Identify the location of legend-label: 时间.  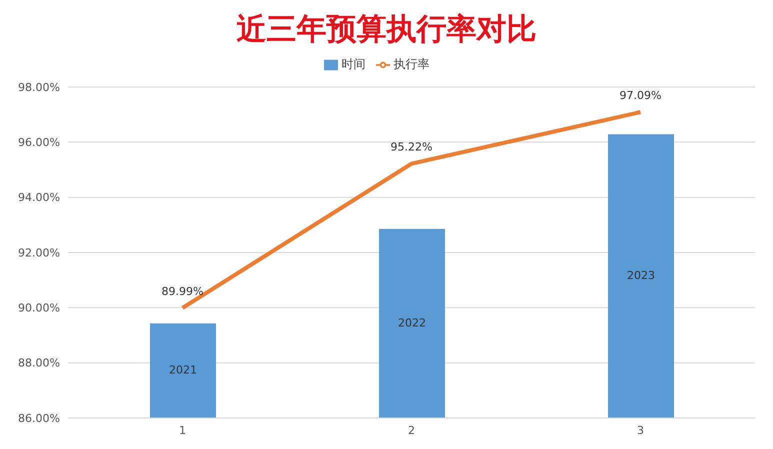
(354, 64).